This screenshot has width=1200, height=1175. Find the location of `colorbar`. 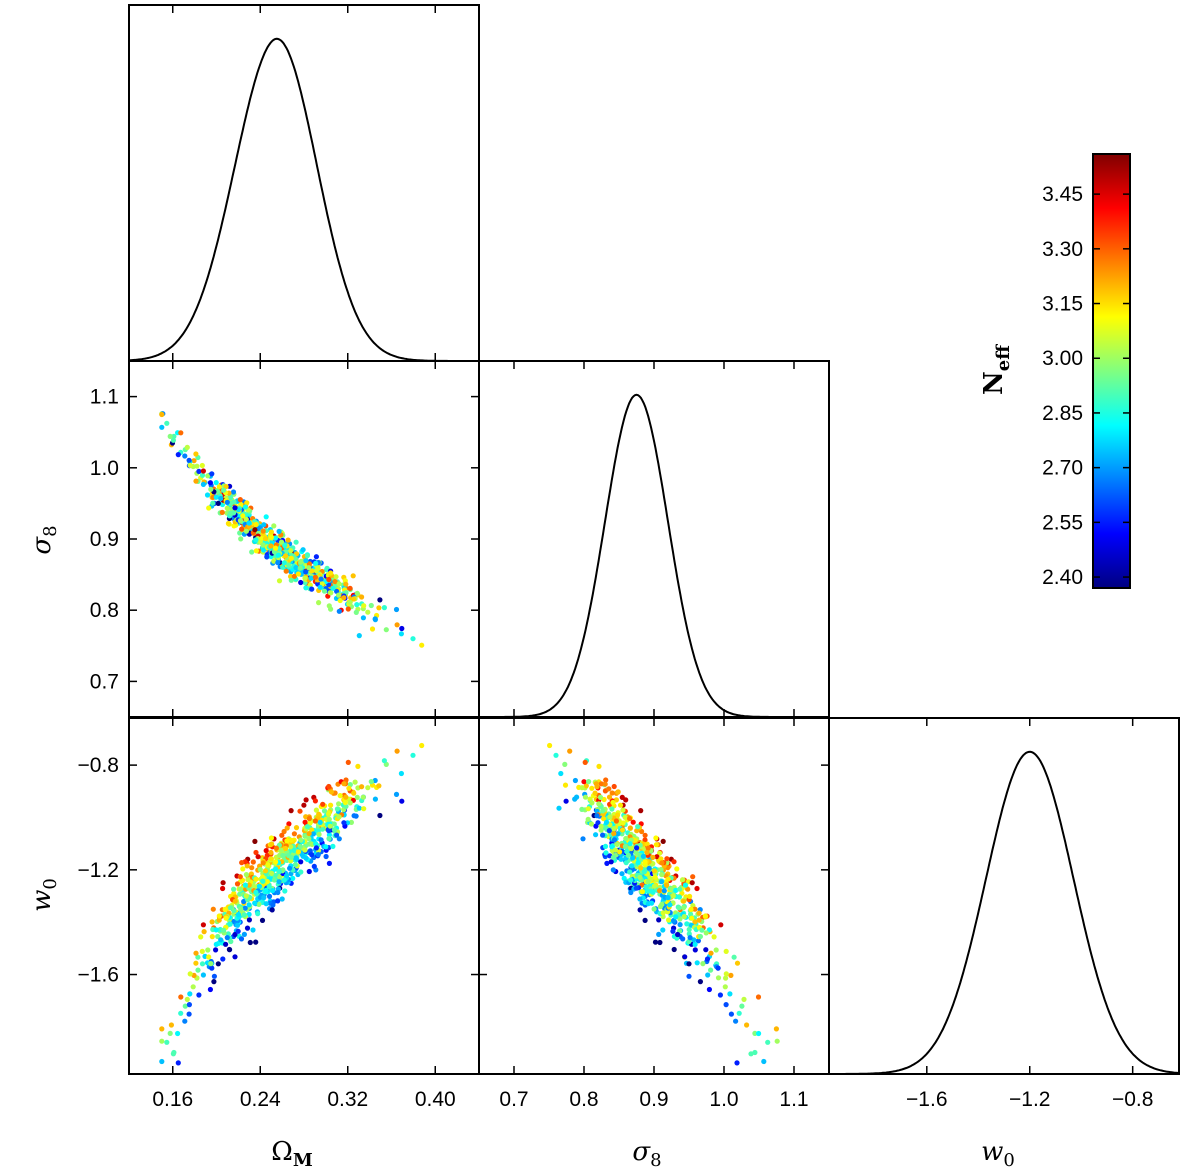

colorbar is located at coordinates (1111, 371).